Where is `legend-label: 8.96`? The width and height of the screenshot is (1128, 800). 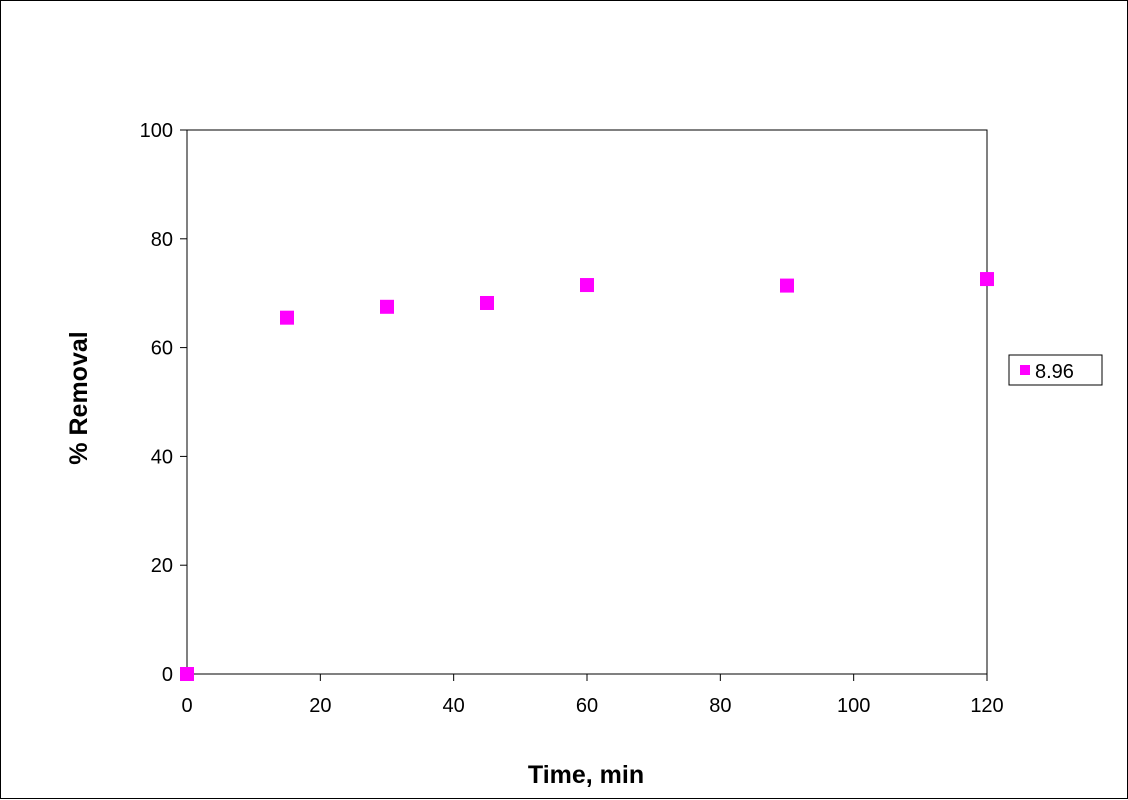 legend-label: 8.96 is located at coordinates (1054, 372).